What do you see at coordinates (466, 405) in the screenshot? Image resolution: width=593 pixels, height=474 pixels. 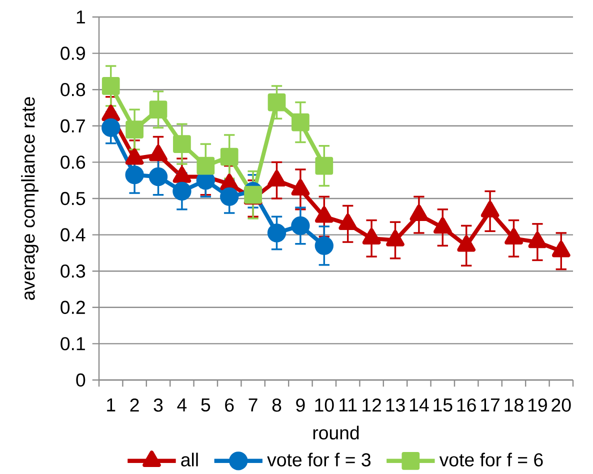 I see `x-tick-label: 16` at bounding box center [466, 405].